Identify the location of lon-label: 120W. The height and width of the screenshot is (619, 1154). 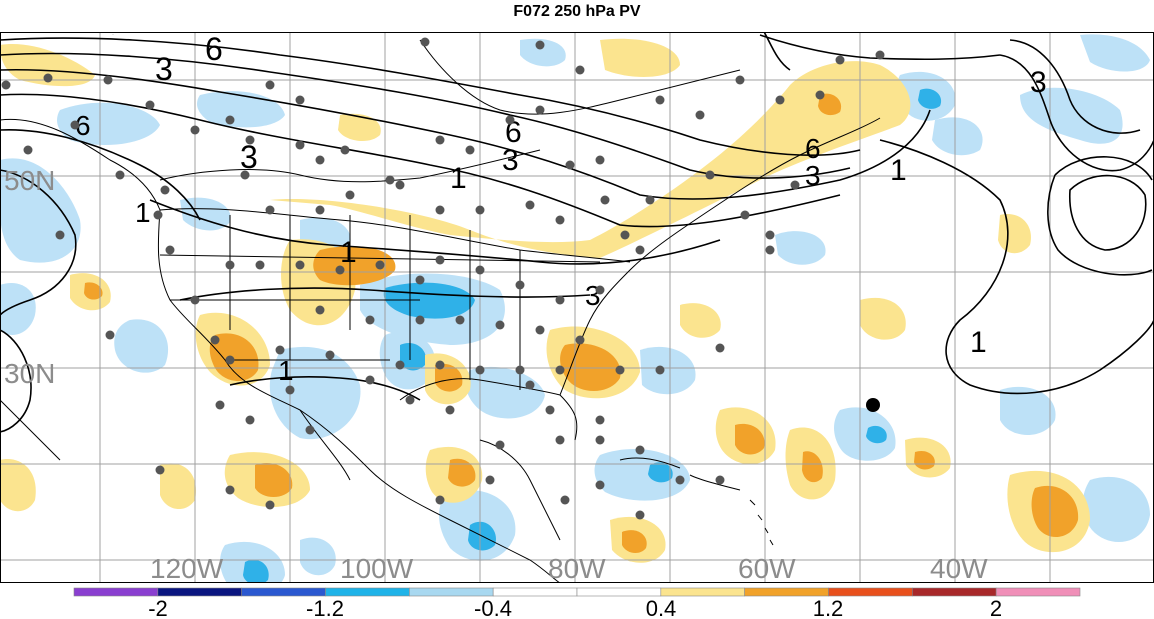
(187, 568).